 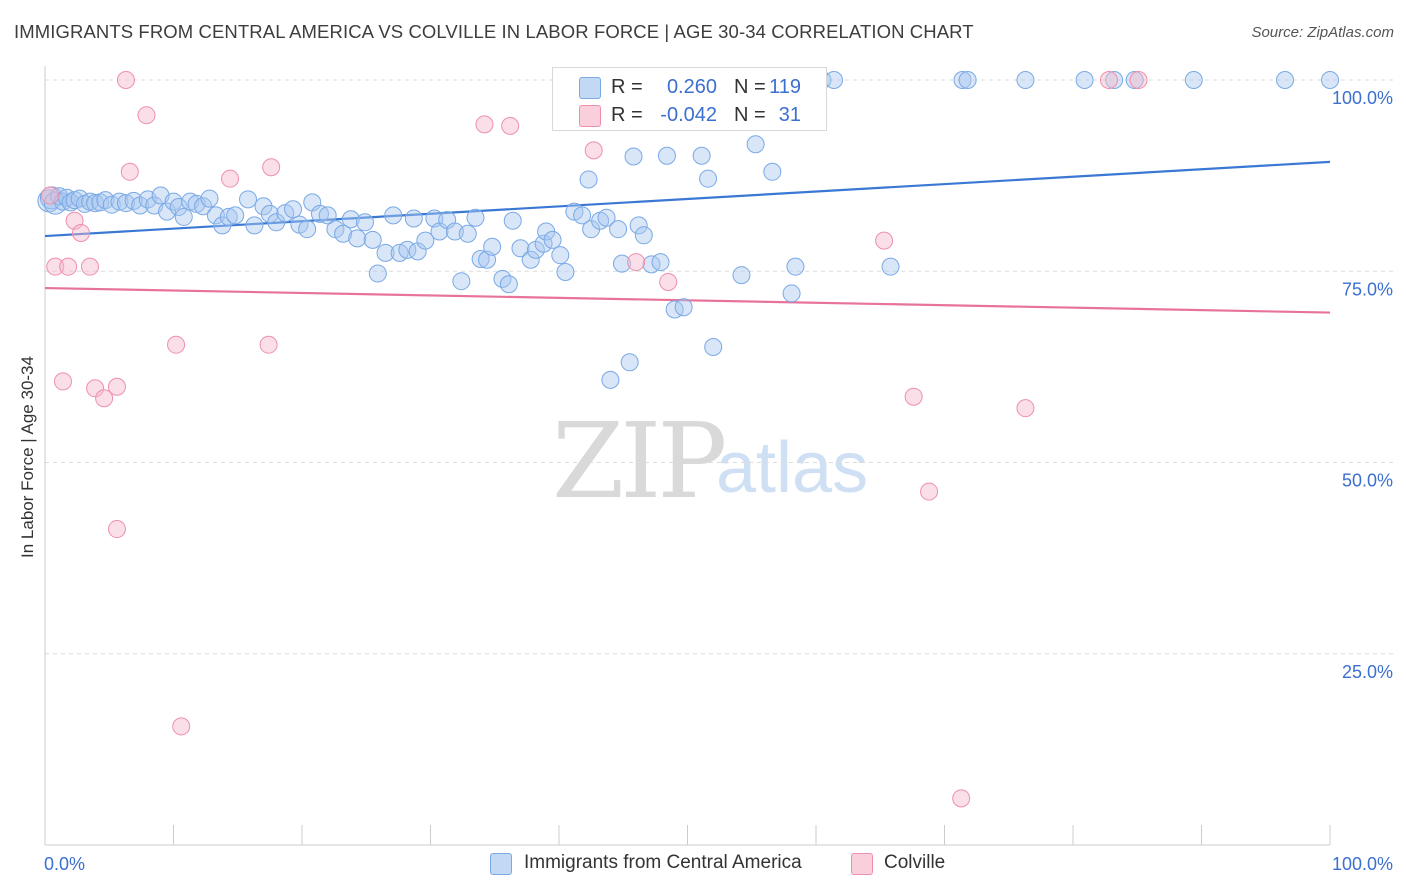 I want to click on r-value: 0.260, so click(x=691, y=87).